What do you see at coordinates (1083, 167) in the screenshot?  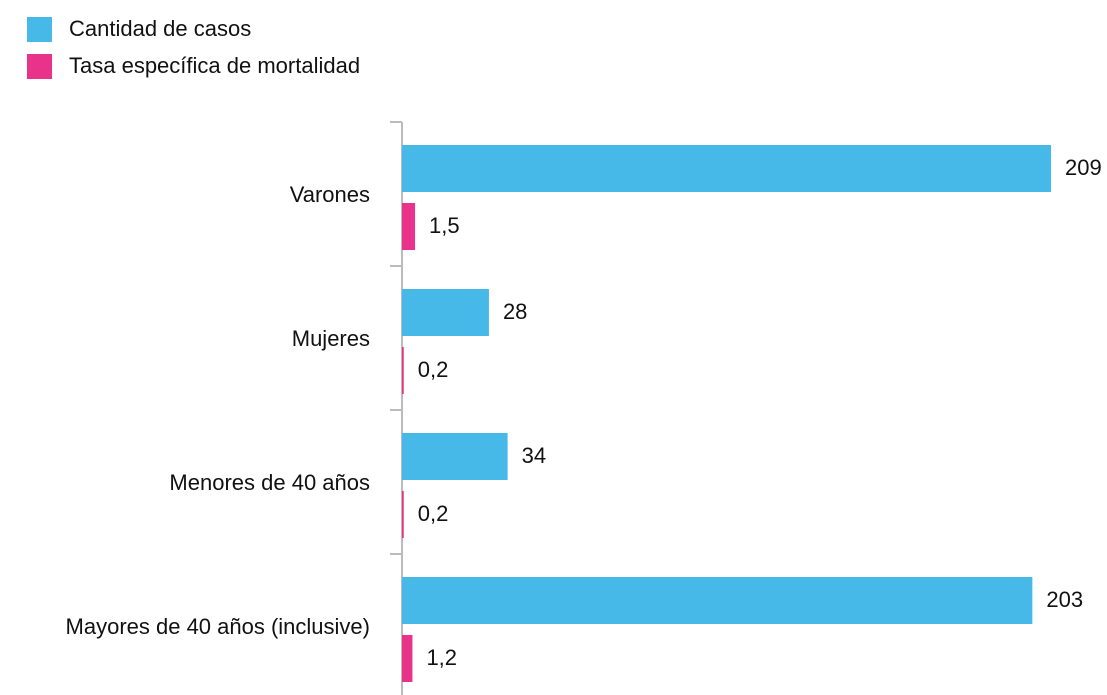 I see `value-label: 209` at bounding box center [1083, 167].